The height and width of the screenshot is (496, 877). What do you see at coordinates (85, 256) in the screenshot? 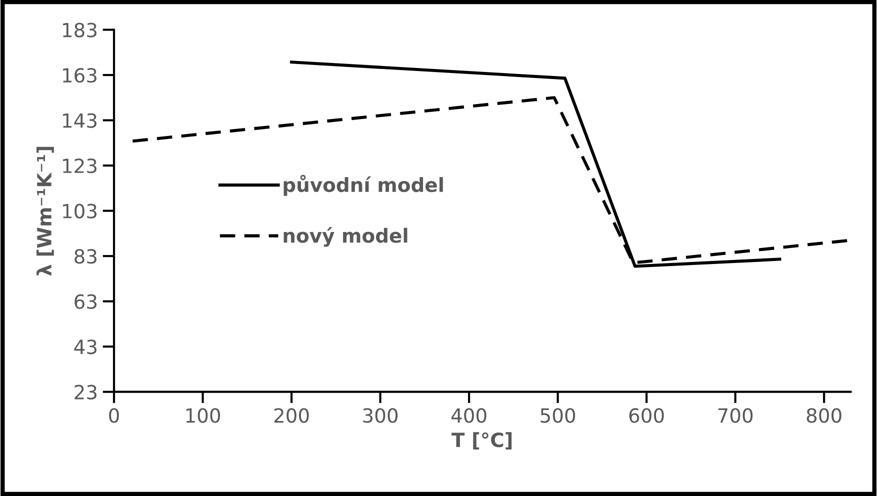
I see `y-tick-label: 83` at bounding box center [85, 256].